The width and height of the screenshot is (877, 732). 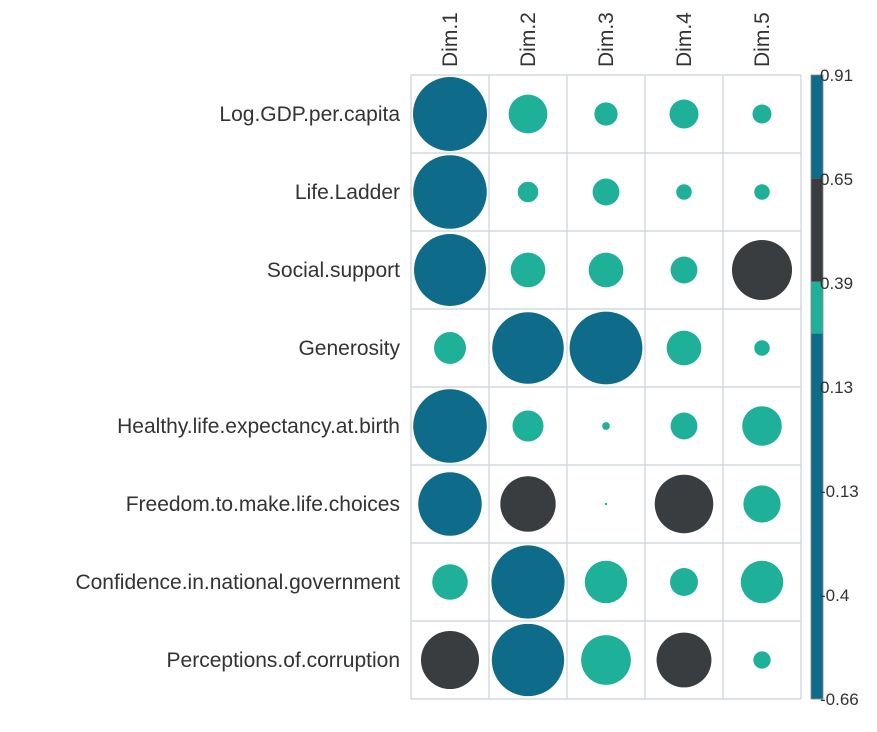 I want to click on color-bar, so click(x=817, y=387).